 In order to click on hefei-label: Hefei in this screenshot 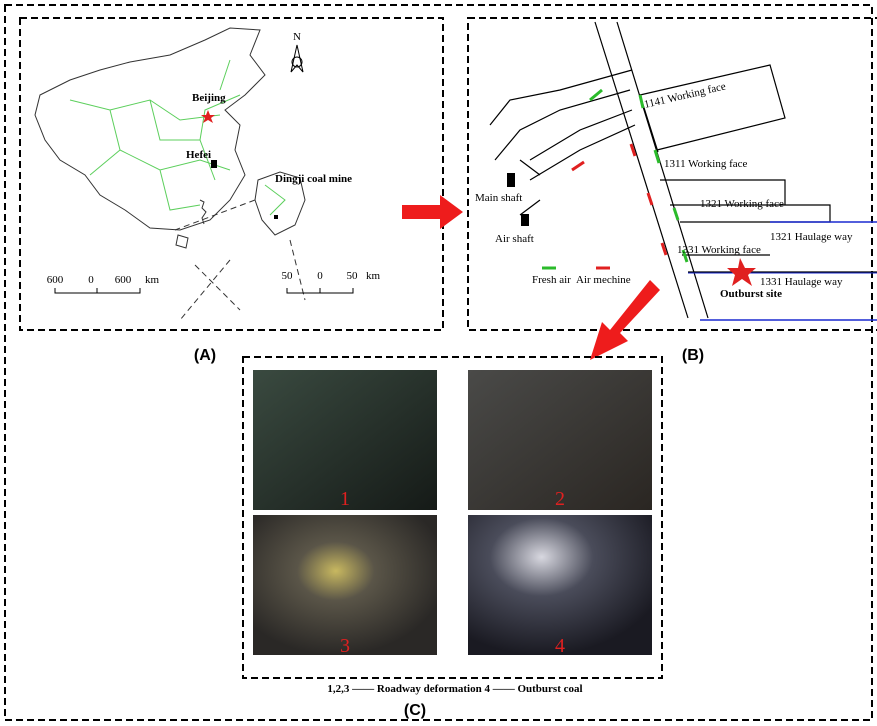, I will do `click(198, 155)`.